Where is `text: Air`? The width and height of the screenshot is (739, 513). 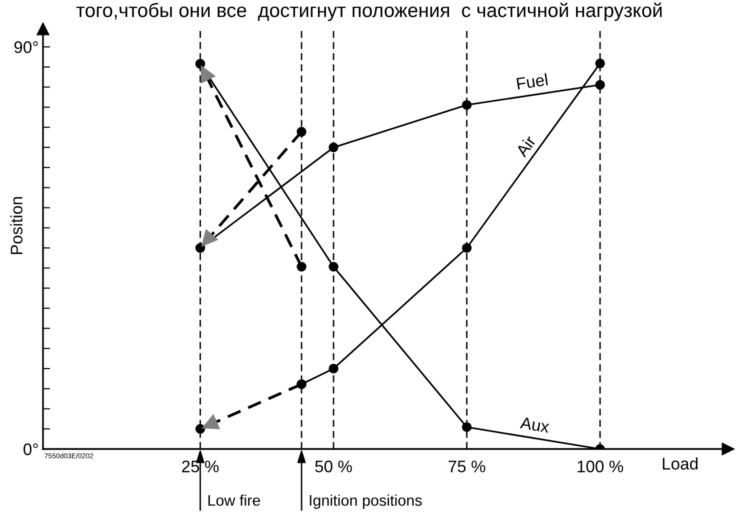 text: Air is located at coordinates (525, 146).